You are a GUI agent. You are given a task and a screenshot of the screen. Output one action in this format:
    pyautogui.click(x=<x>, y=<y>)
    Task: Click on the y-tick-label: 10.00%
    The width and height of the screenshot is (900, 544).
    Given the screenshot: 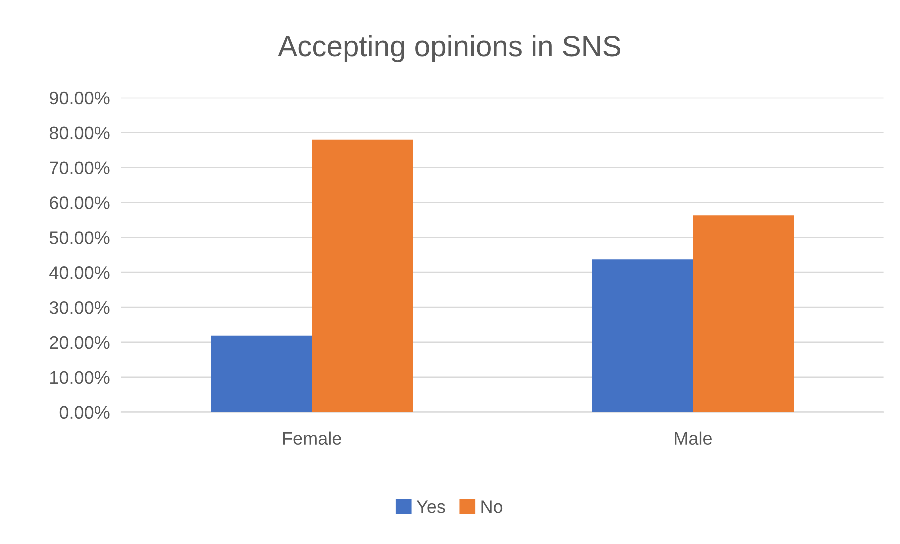 What is the action you would take?
    pyautogui.click(x=80, y=377)
    